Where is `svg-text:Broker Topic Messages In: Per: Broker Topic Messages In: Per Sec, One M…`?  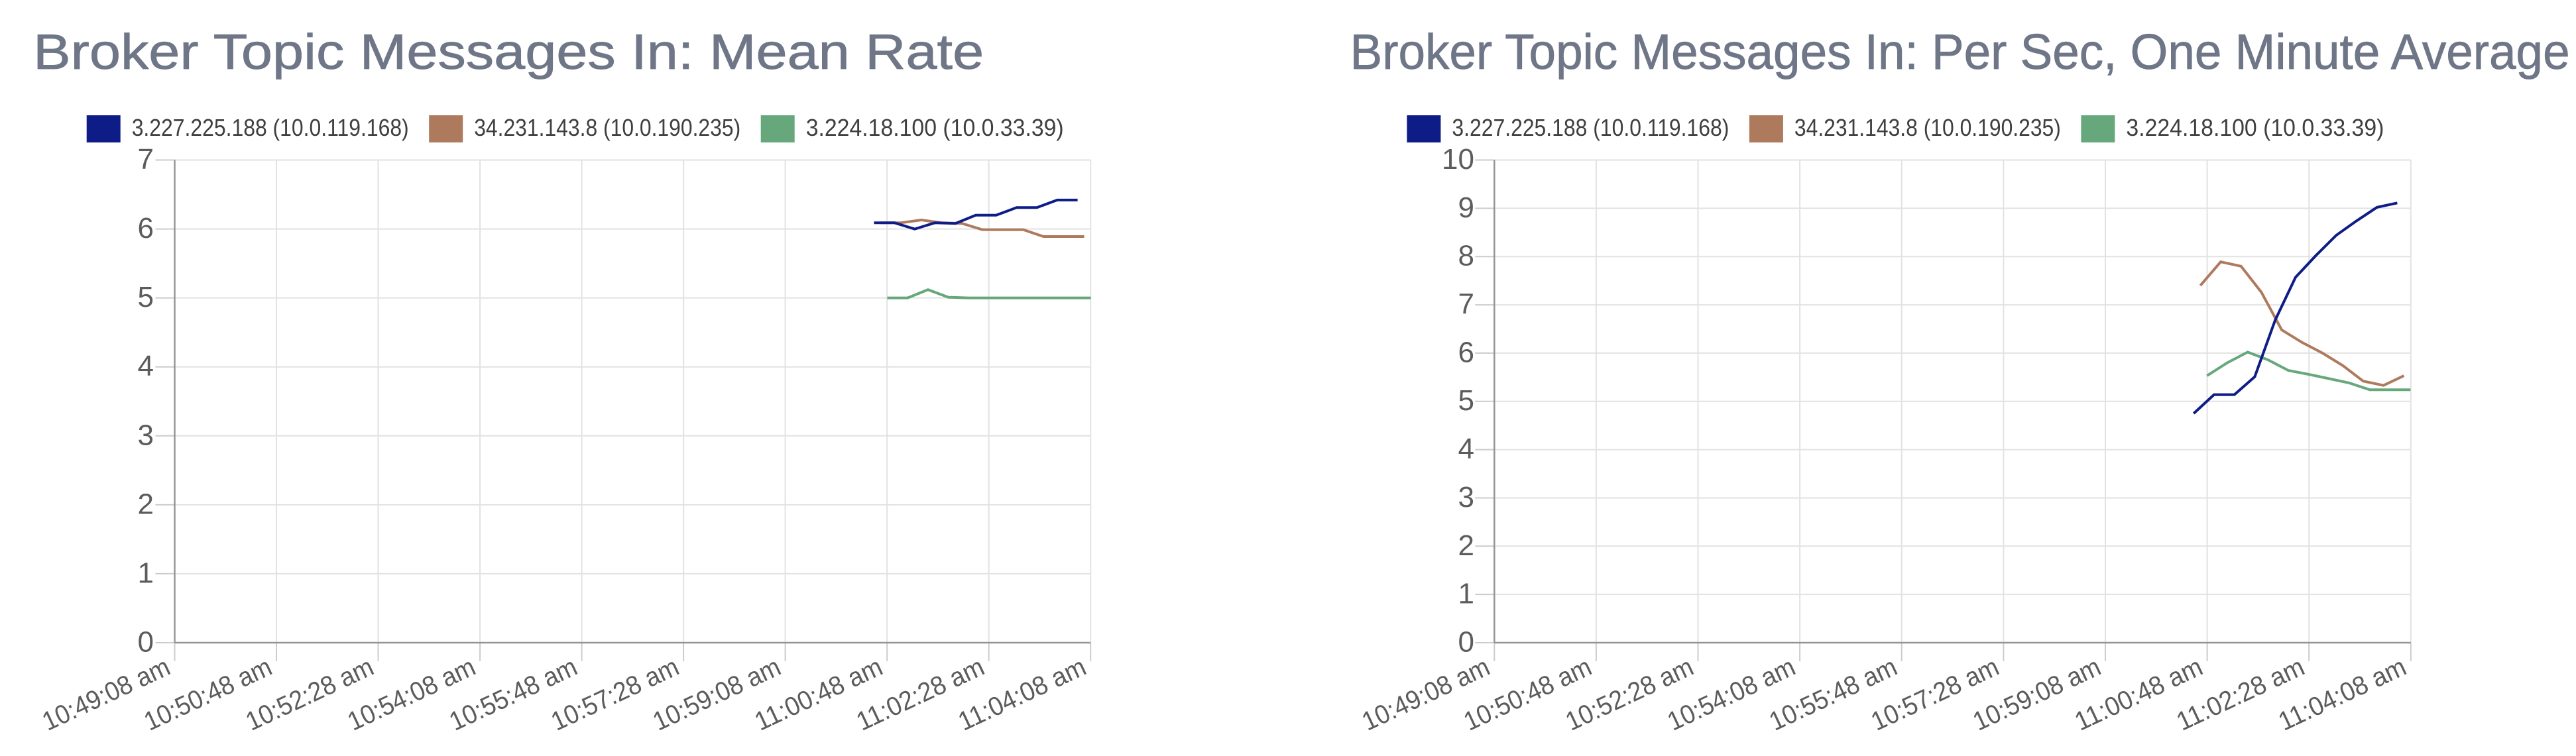 svg-text:Broker Topic Messages In: Per: Broker Topic Messages In: Per Sec, One M… is located at coordinates (1960, 52).